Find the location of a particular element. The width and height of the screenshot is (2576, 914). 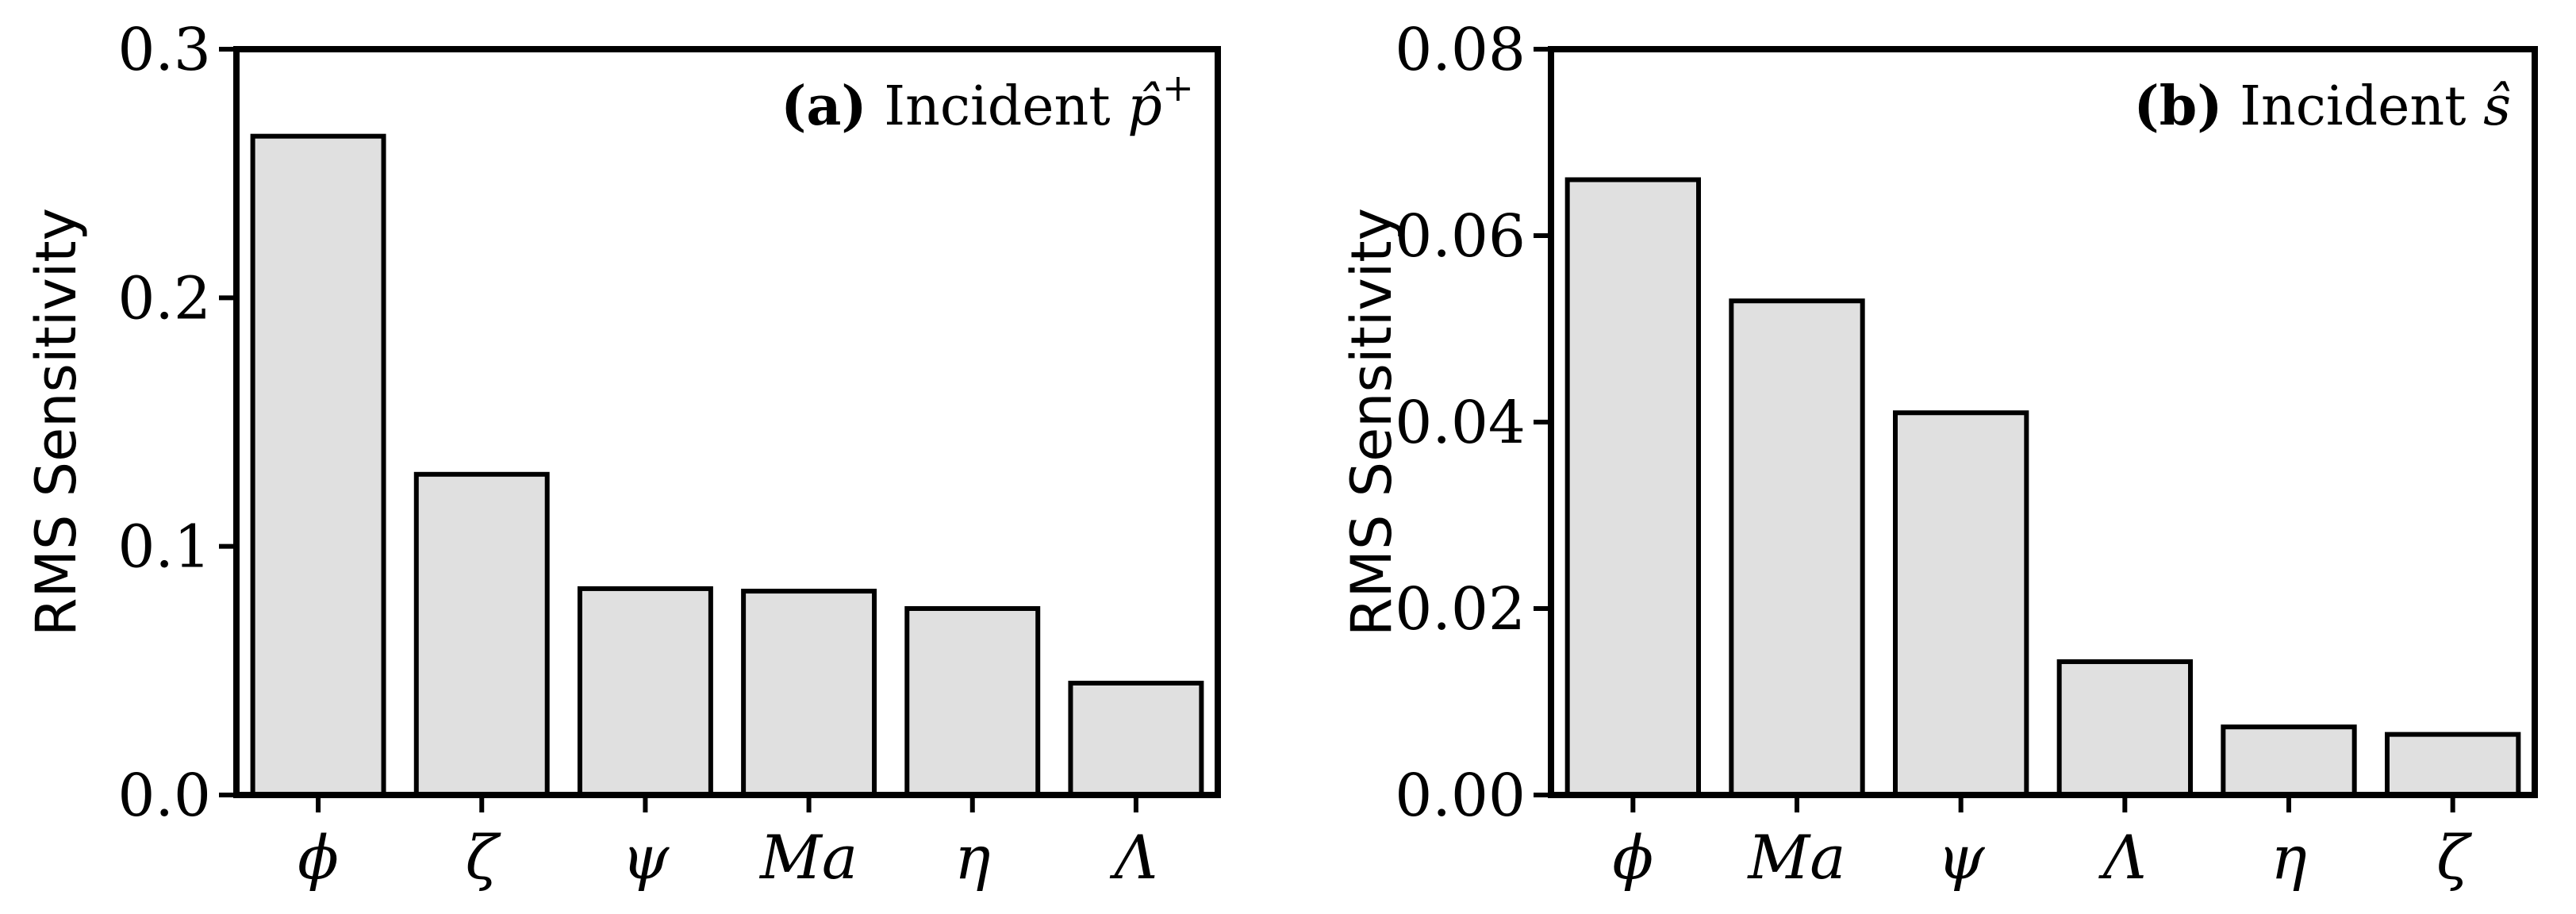

annotation-symbol: ŝ is located at coordinates (2497, 107).